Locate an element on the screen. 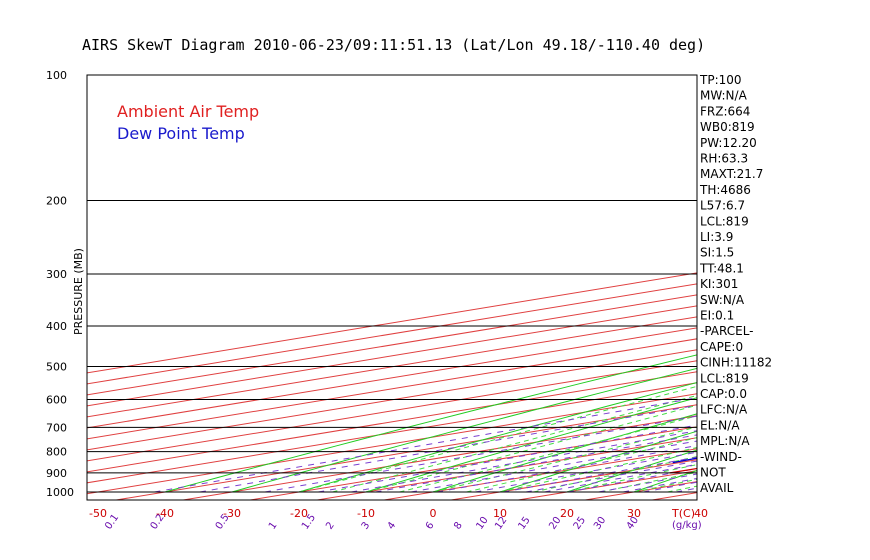 The height and width of the screenshot is (560, 870). mixing-ratio-tick-label: 10 is located at coordinates (482, 523).